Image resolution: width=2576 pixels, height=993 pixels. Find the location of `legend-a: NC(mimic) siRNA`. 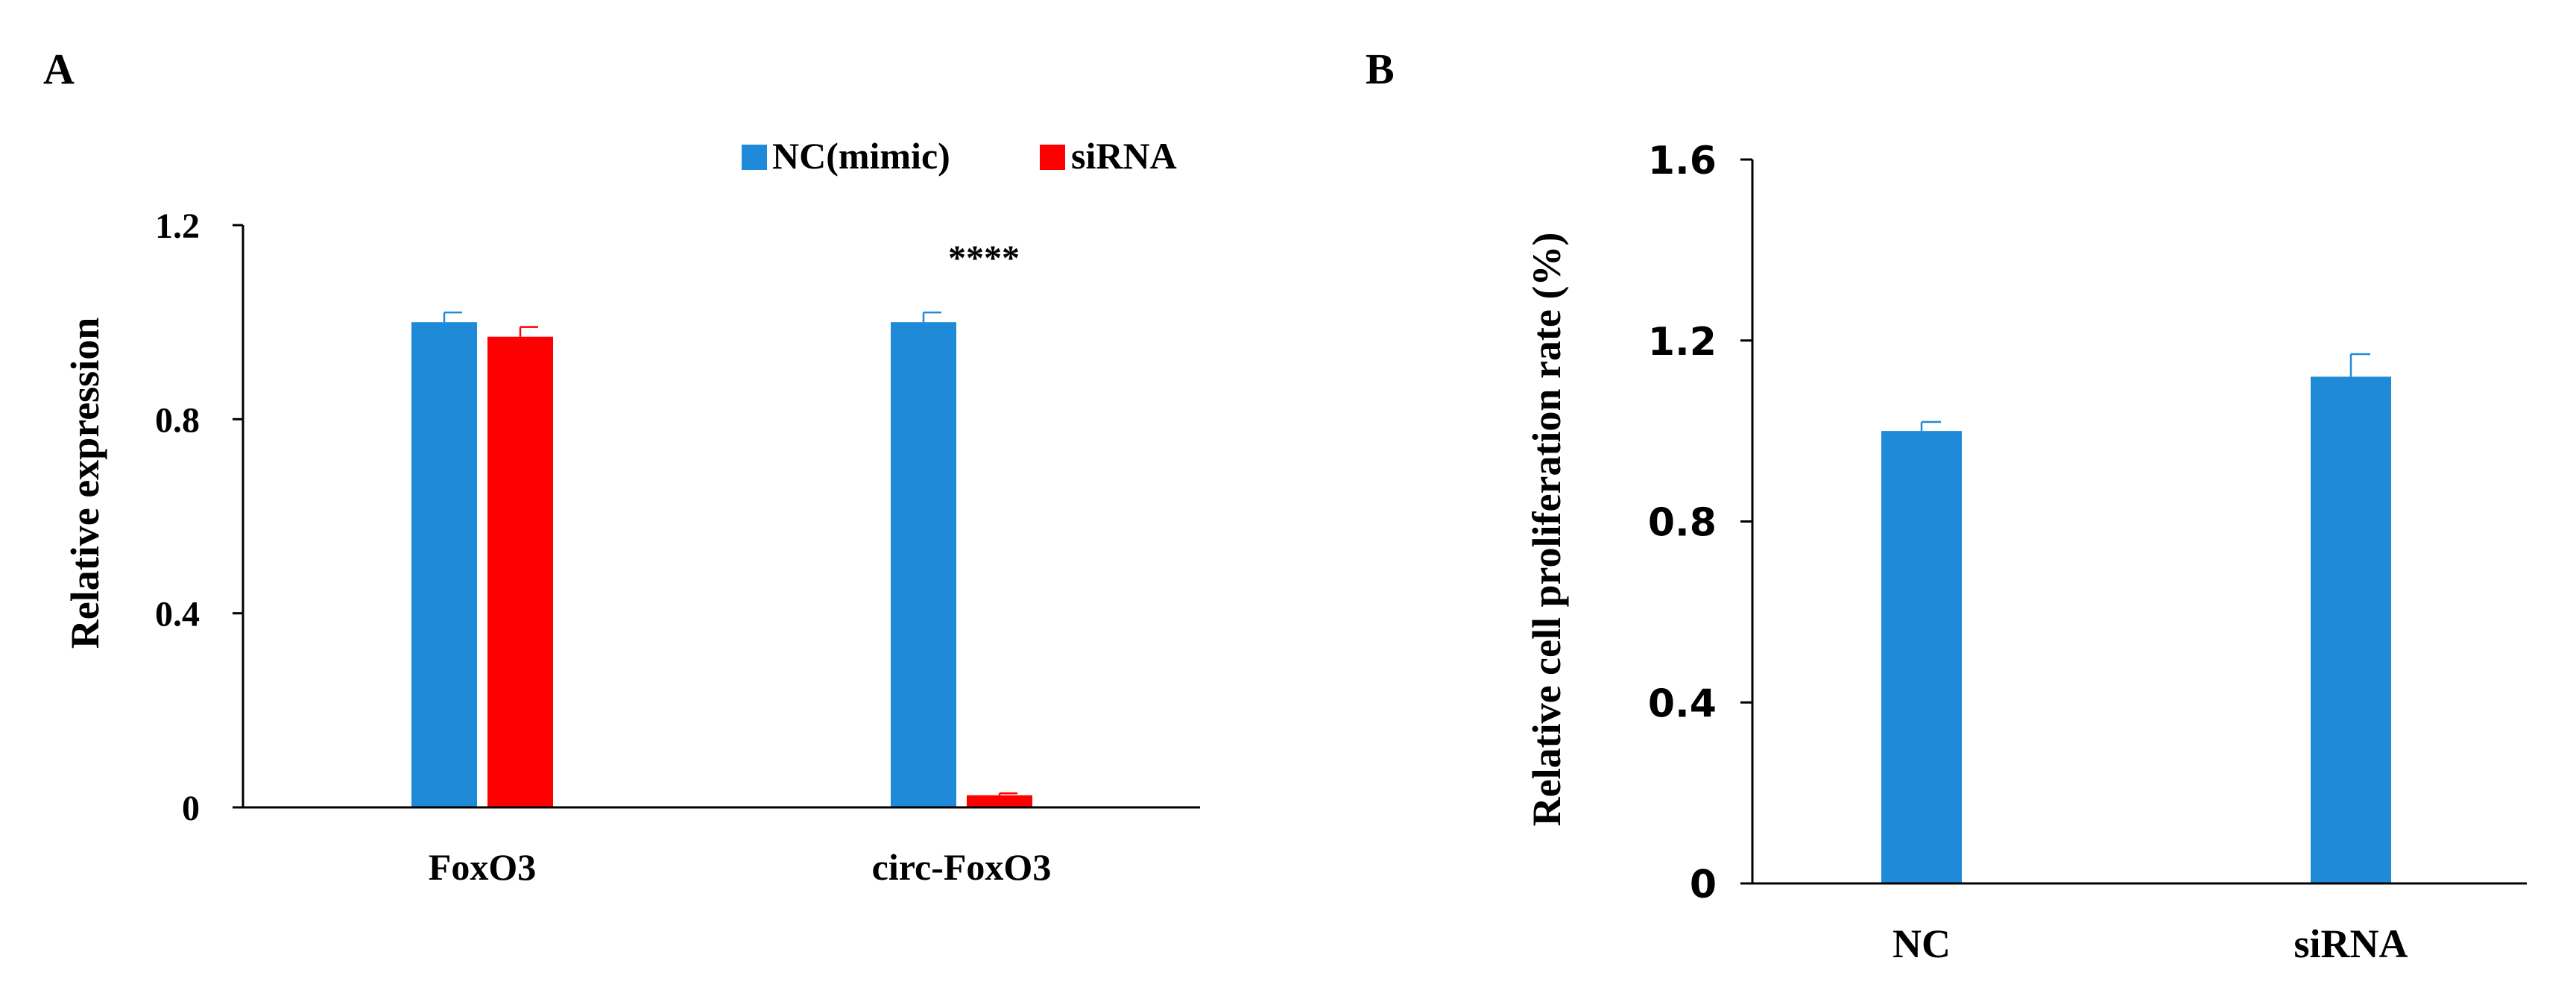

legend-a: NC(mimic) siRNA is located at coordinates (959, 156).